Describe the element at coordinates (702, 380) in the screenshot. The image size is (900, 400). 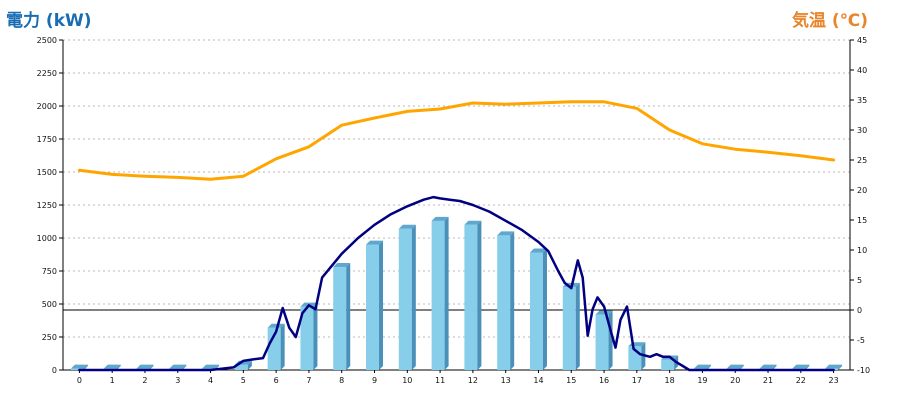
I see `x-tick: 19` at that location.